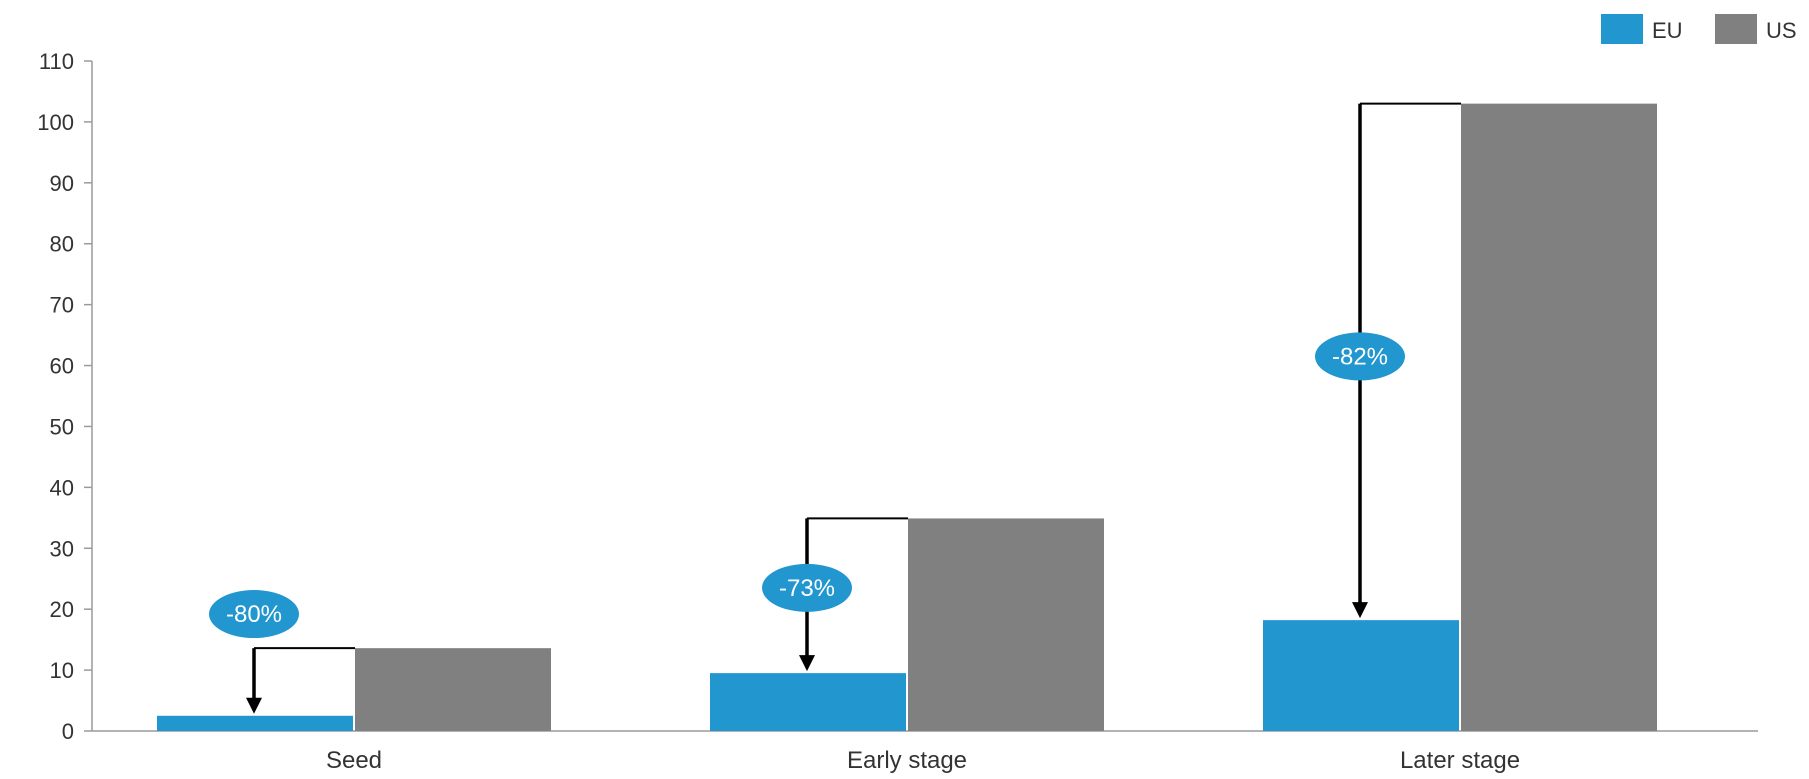  Describe the element at coordinates (907, 760) in the screenshot. I see `x-tick-label-early-stage: Early stage` at that location.